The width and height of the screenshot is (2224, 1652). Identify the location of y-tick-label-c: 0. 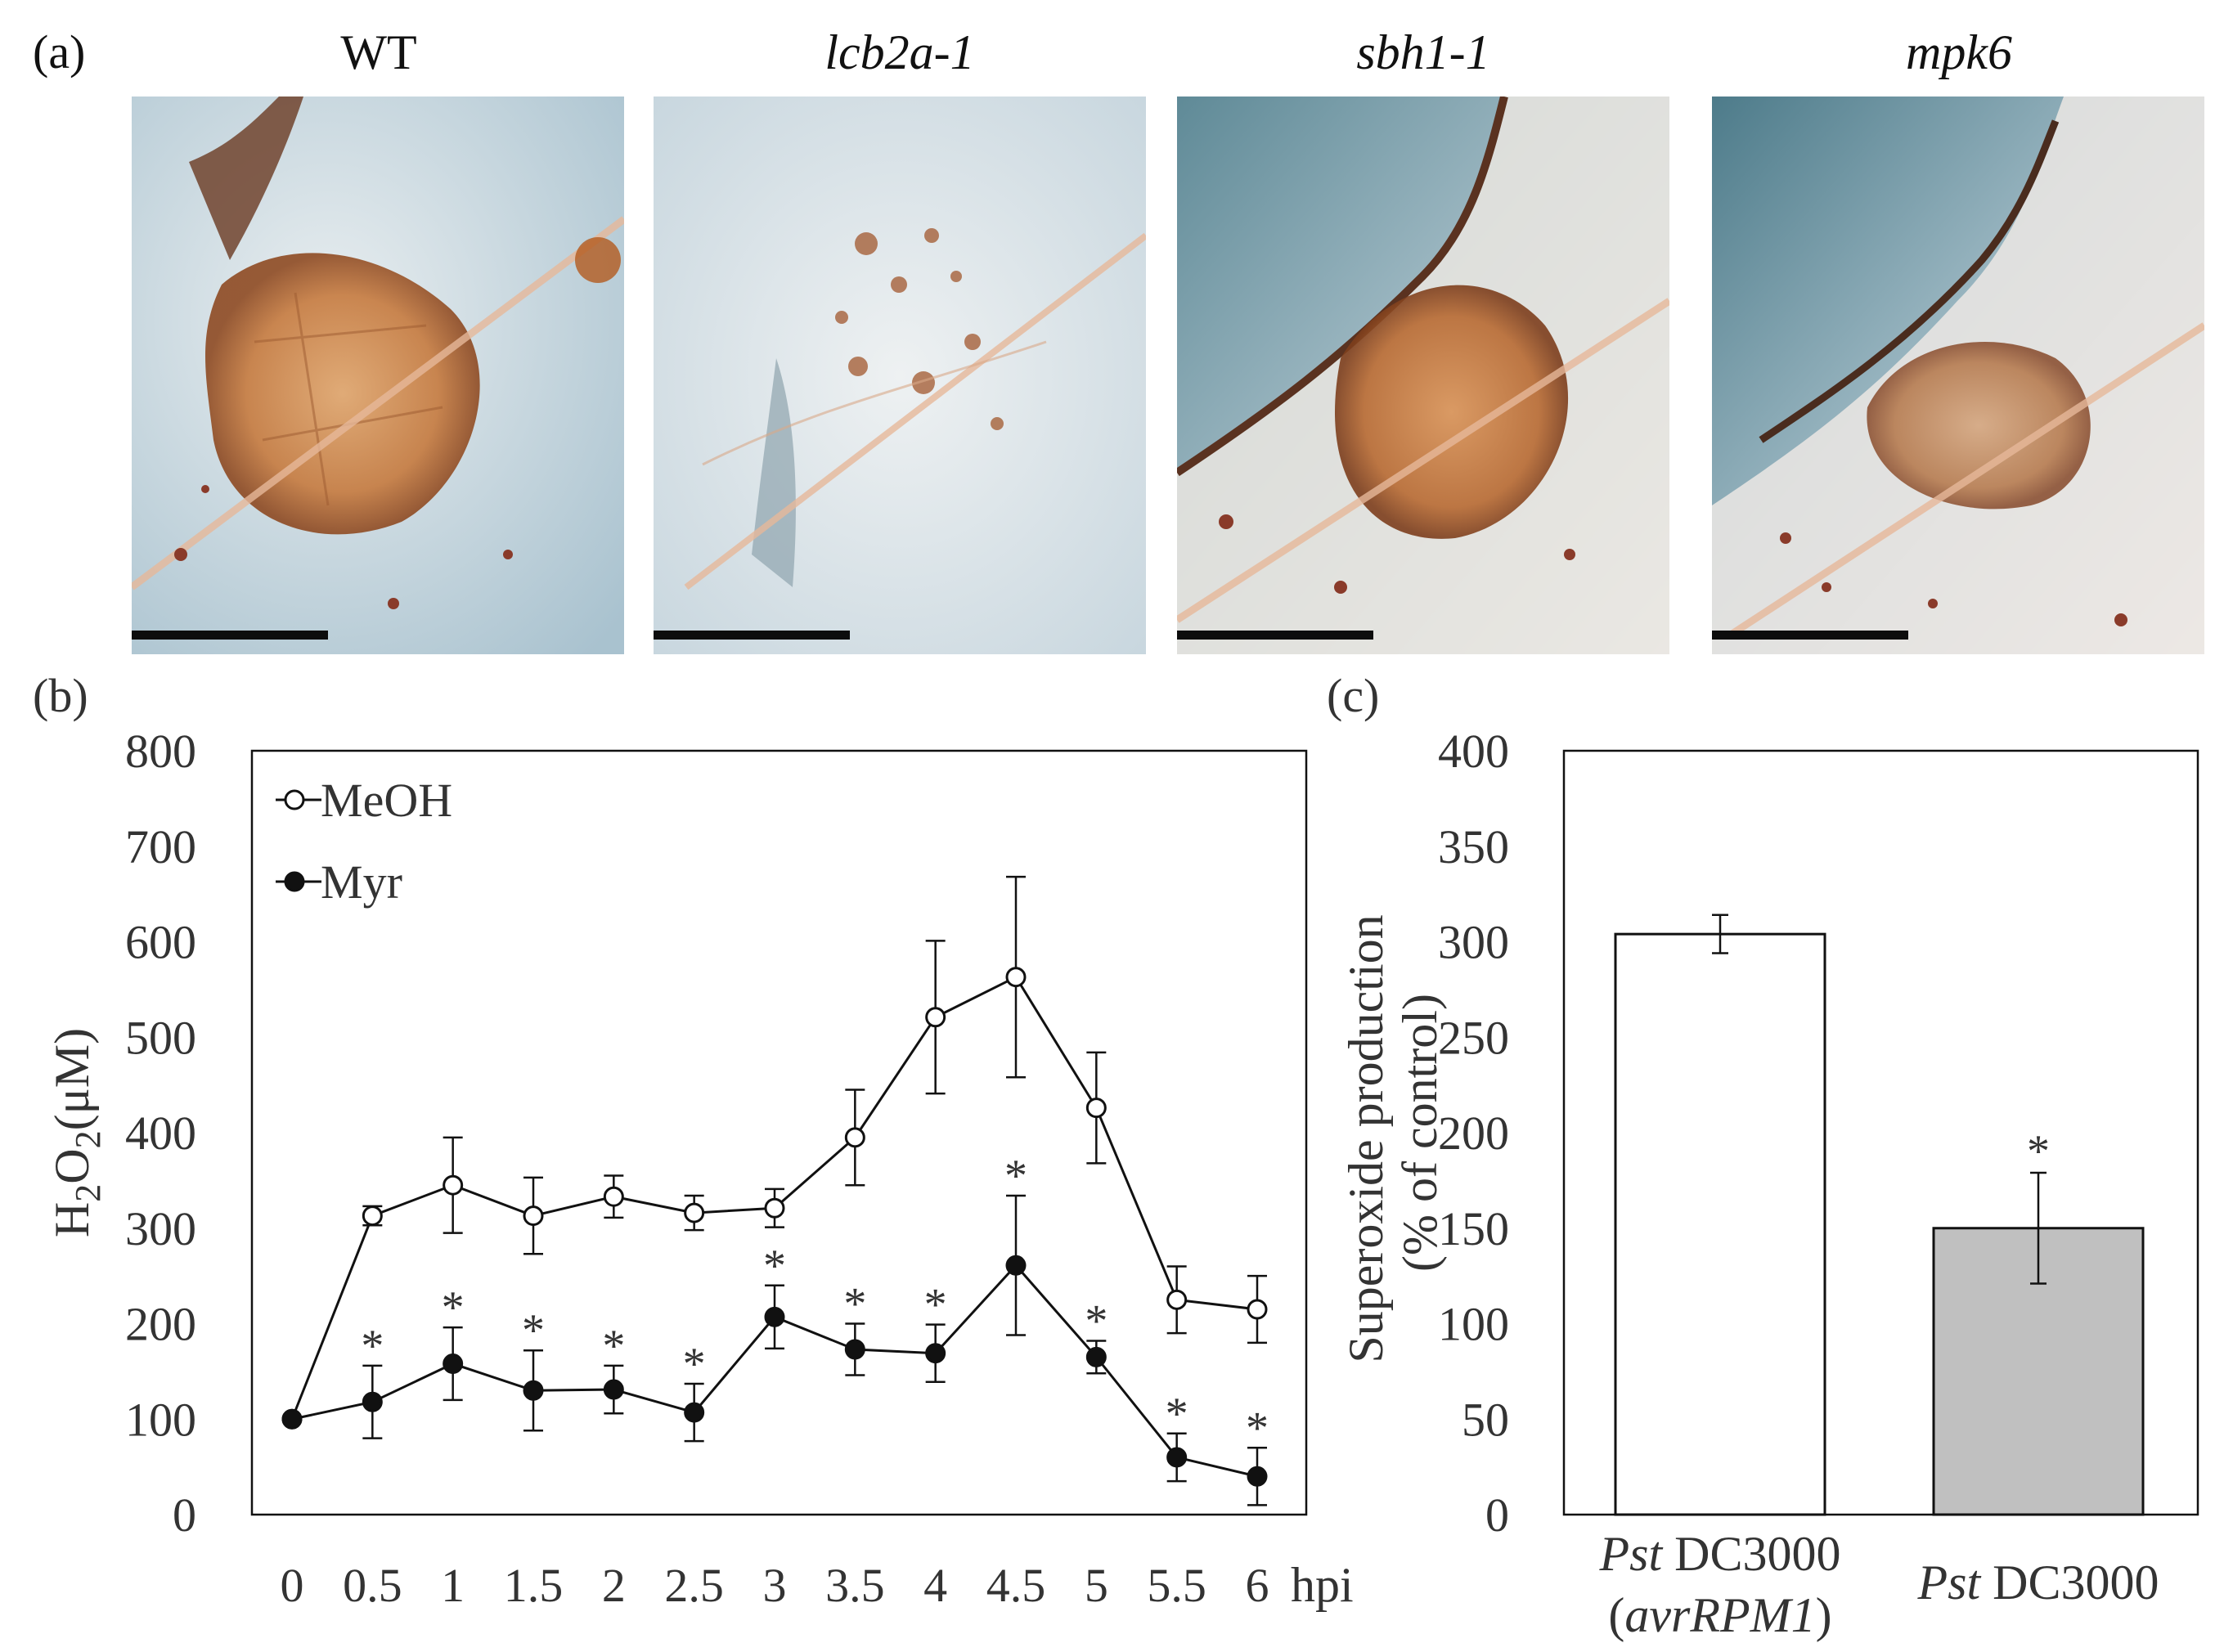
(1497, 1515).